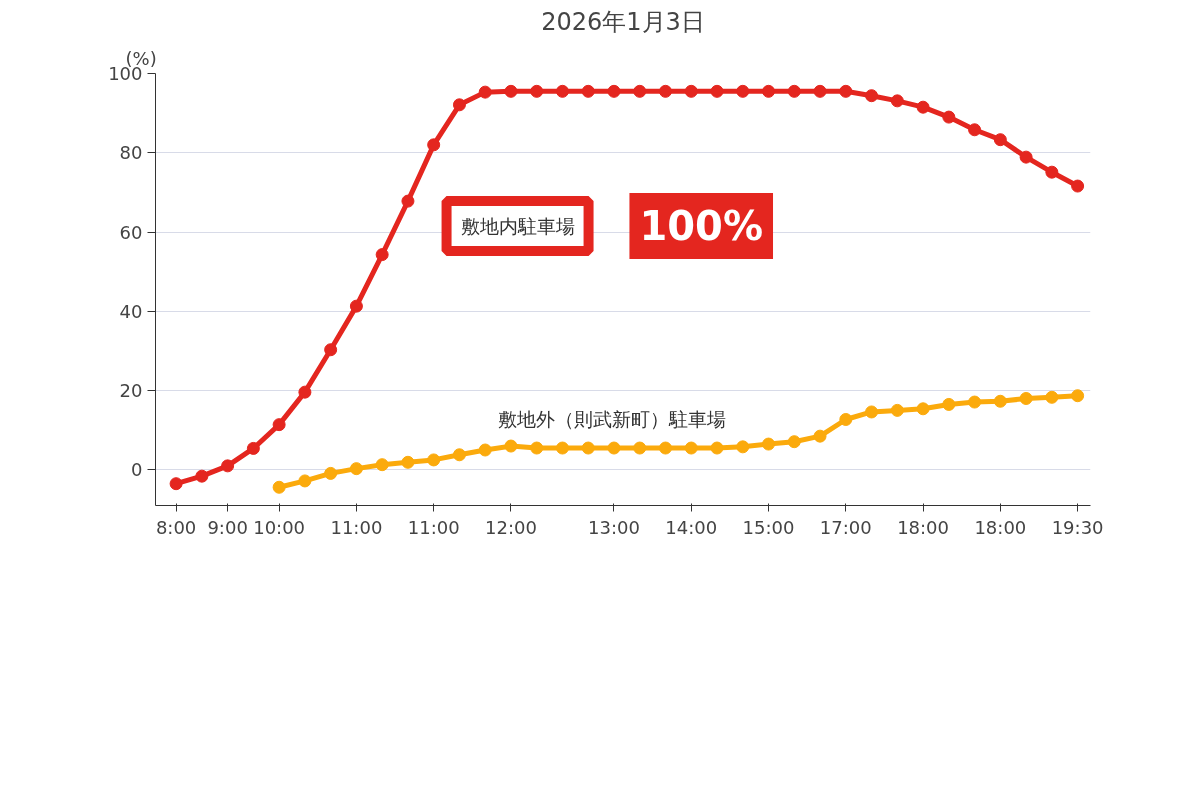 The image size is (1200, 800). Describe the element at coordinates (701, 226) in the screenshot. I see `annotation: 100%` at that location.